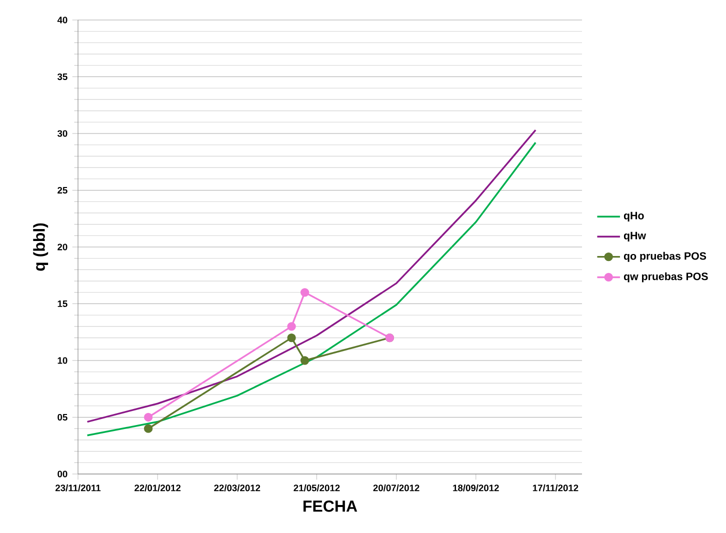  Describe the element at coordinates (635, 237) in the screenshot. I see `legend-label: qHw` at that location.